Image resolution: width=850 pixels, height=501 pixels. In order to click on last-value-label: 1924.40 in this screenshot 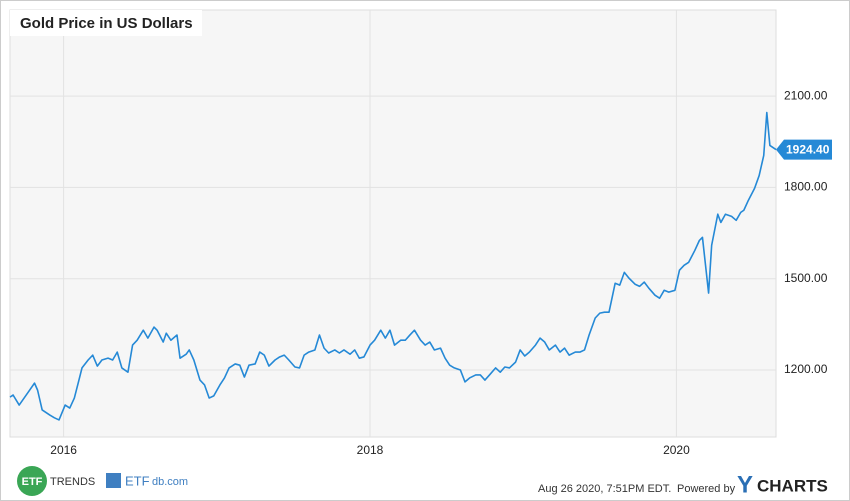, I will do `click(808, 150)`.